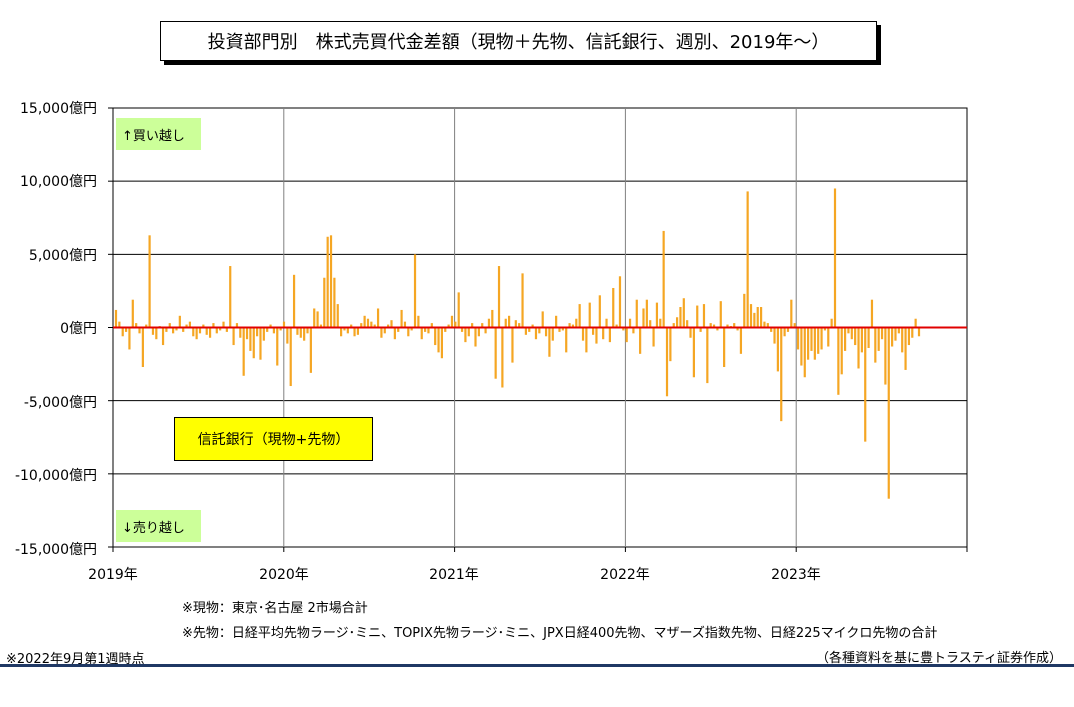  What do you see at coordinates (284, 575) in the screenshot?
I see `x-tick-label: 2020年` at bounding box center [284, 575].